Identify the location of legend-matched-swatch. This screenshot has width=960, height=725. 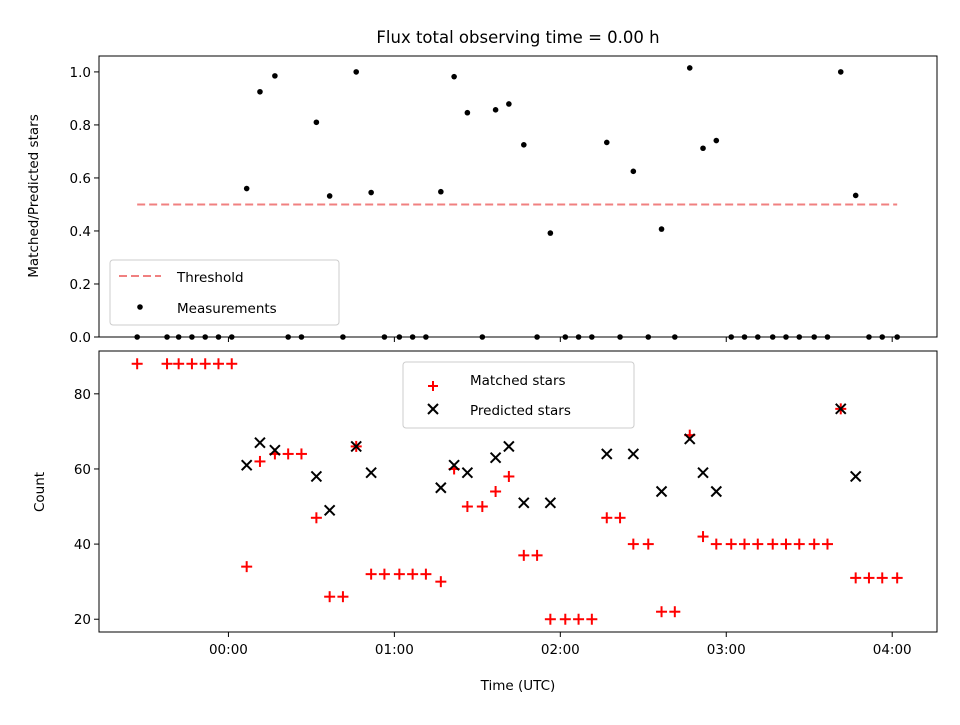
(433, 386).